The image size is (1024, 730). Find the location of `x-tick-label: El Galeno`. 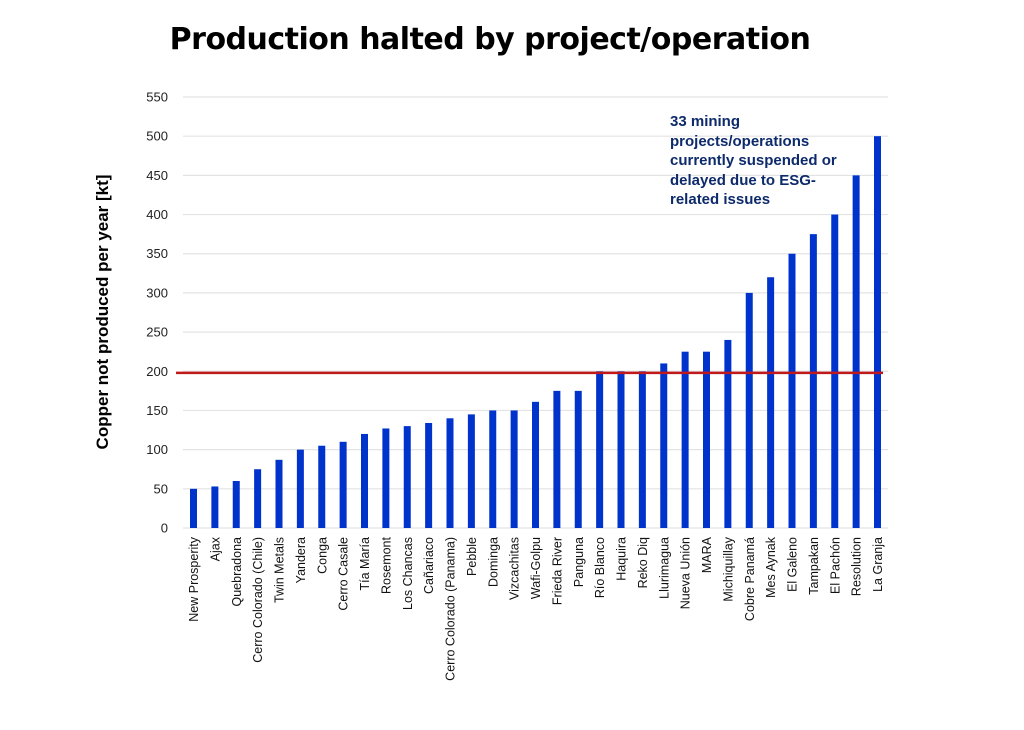

x-tick-label: El Galeno is located at coordinates (793, 564).